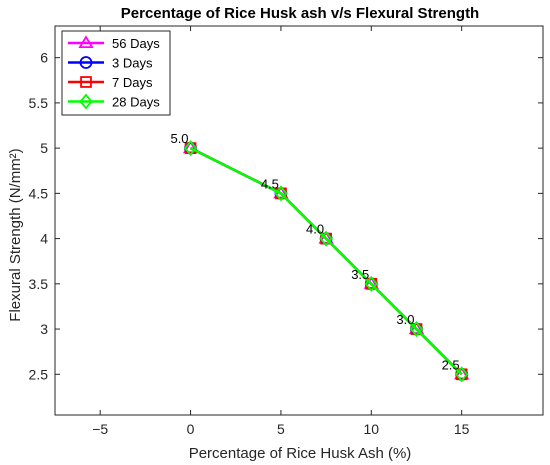  I want to click on data-label: 3.0, so click(405, 319).